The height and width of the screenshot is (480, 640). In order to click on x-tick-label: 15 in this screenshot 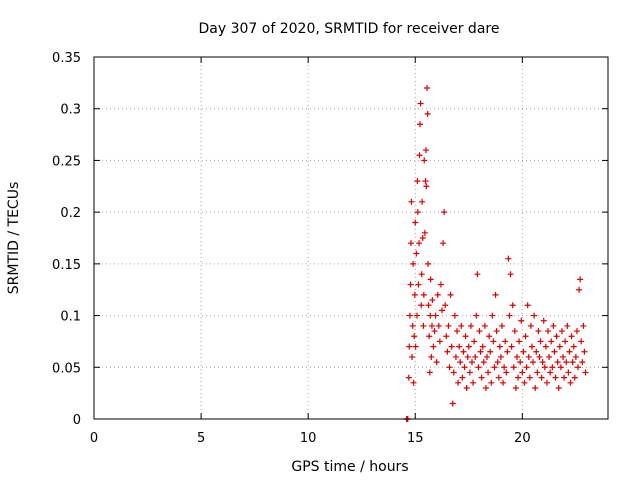, I will do `click(415, 438)`.